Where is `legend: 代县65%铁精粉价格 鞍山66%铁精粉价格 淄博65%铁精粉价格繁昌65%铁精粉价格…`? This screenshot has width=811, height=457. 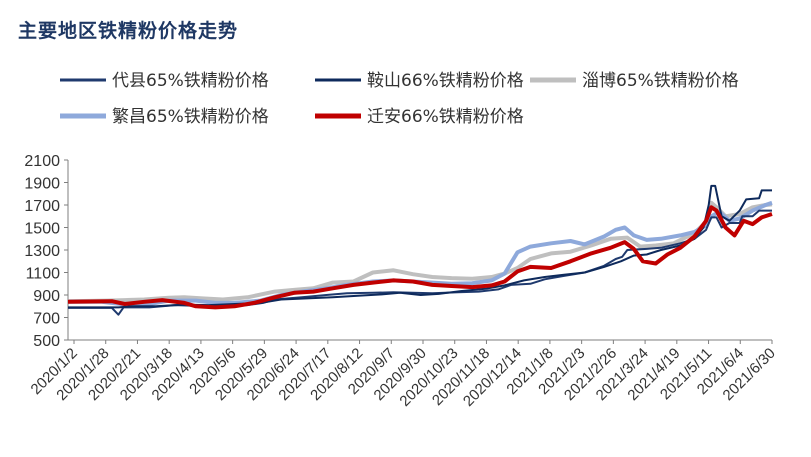 legend: 代县65%铁精粉价格 鞍山66%铁精粉价格 淄博65%铁精粉价格繁昌65%铁精粉价格… is located at coordinates (399, 99).